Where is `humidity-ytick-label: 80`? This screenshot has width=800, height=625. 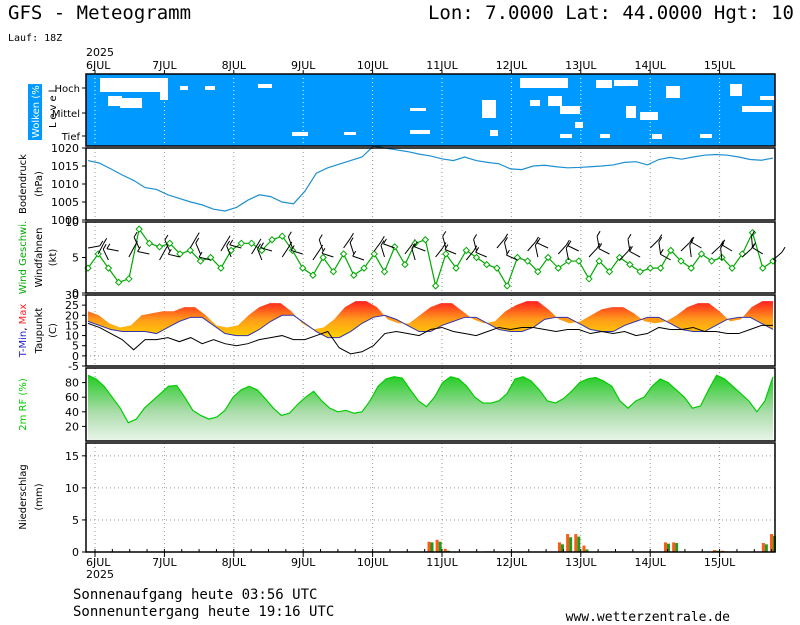 humidity-ytick-label: 80 is located at coordinates (72, 383).